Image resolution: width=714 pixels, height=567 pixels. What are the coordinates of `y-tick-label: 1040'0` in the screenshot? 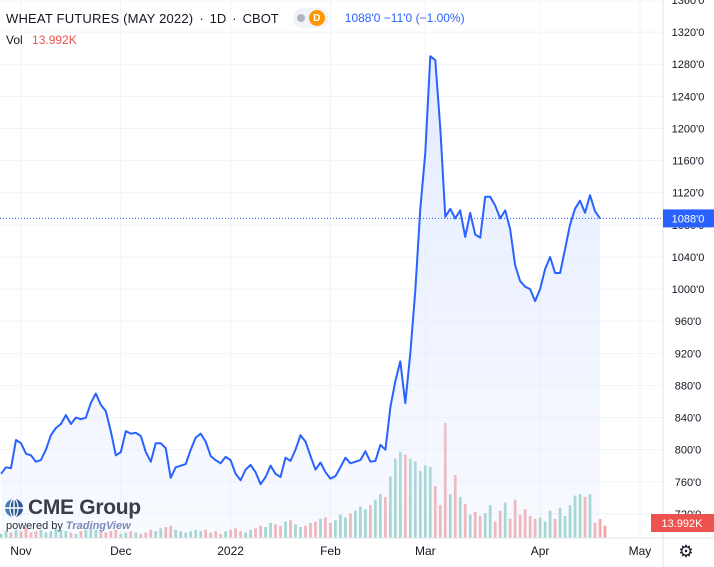 It's located at (688, 258).